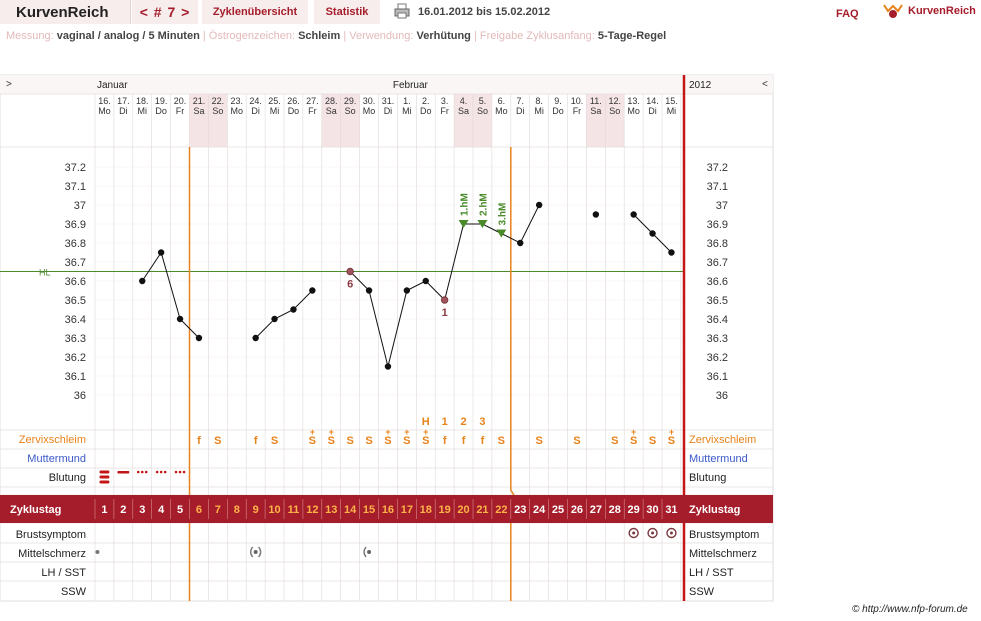 The width and height of the screenshot is (981, 621). I want to click on mittelschmerz-arc, so click(260, 552).